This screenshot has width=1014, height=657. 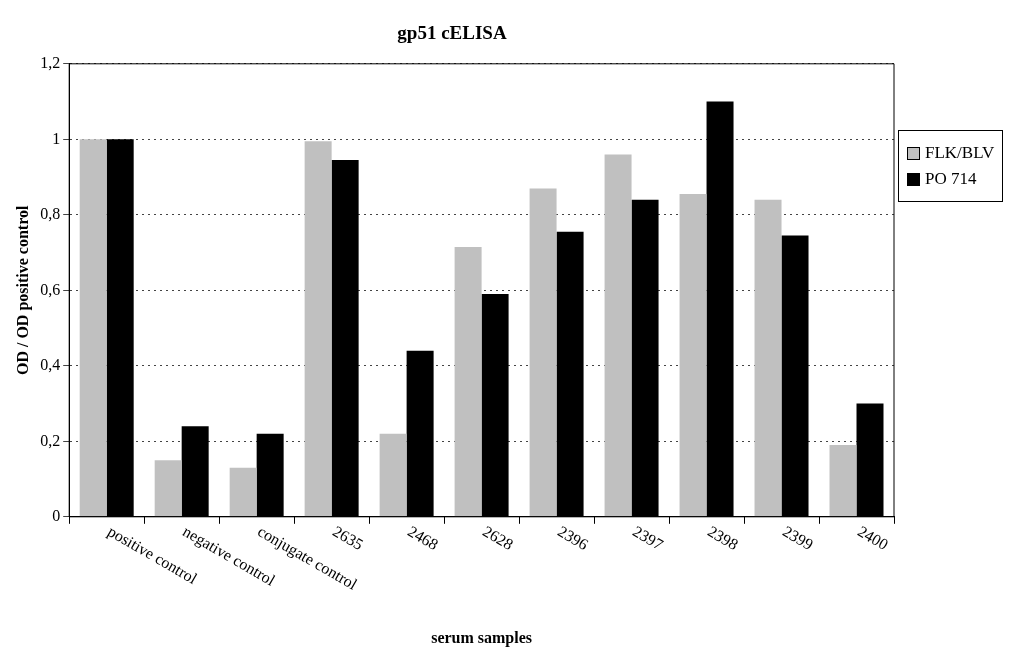 What do you see at coordinates (423, 538) in the screenshot?
I see `x-tick-label: 2468` at bounding box center [423, 538].